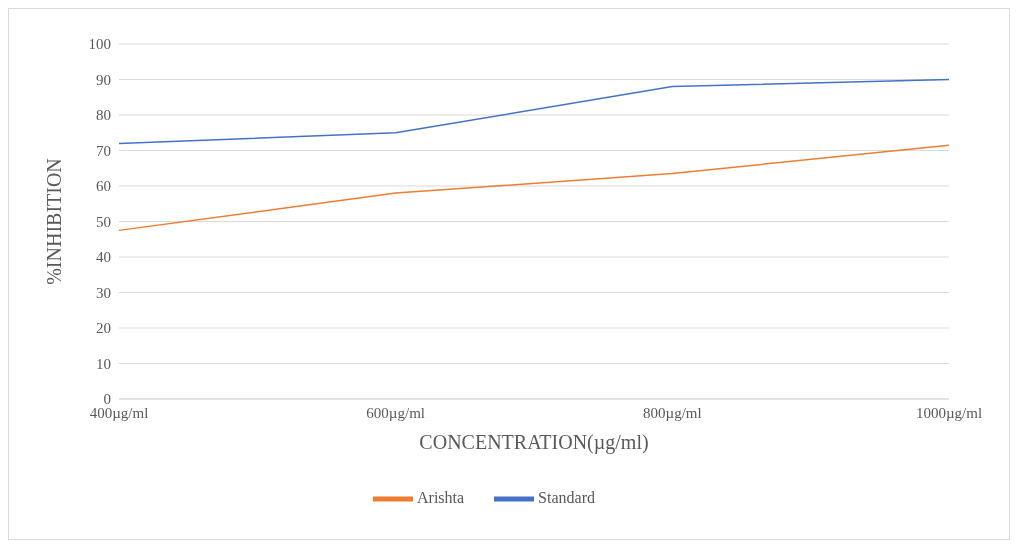  I want to click on y-tick-label: 40, so click(103, 257).